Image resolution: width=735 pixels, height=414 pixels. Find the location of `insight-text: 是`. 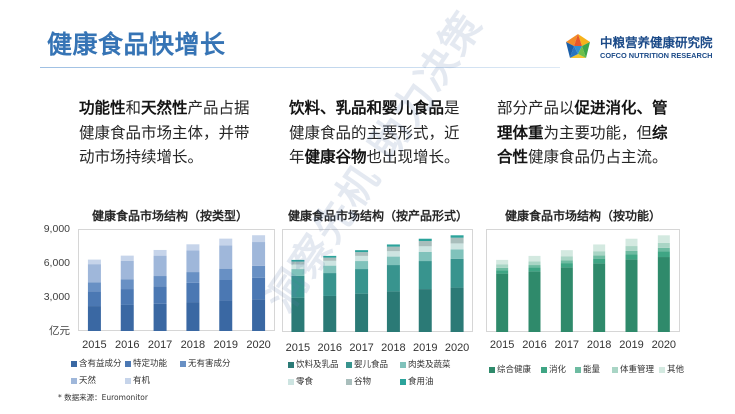

insight-text: 是 is located at coordinates (452, 108).